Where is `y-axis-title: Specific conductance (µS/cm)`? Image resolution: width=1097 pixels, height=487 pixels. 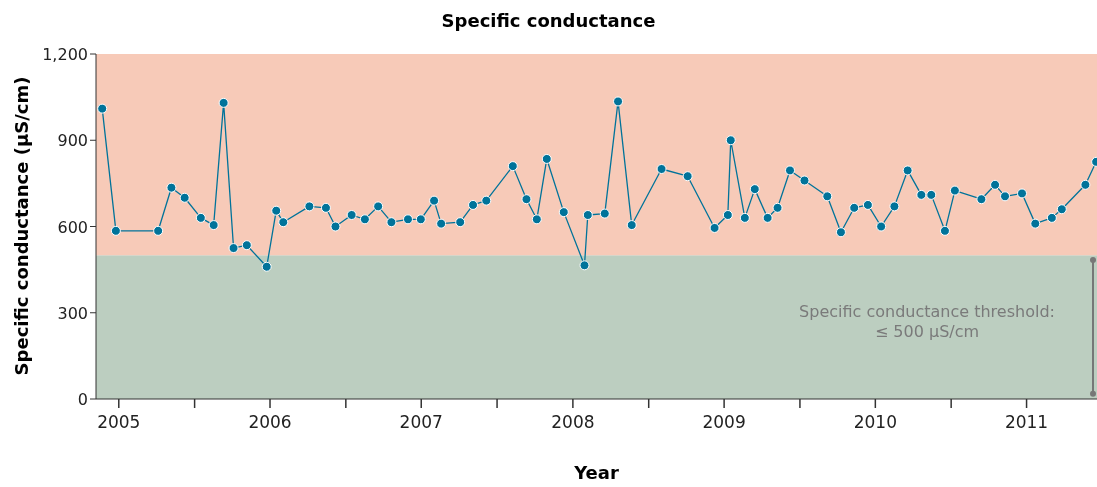 y-axis-title: Specific conductance (µS/cm) is located at coordinates (21, 226).